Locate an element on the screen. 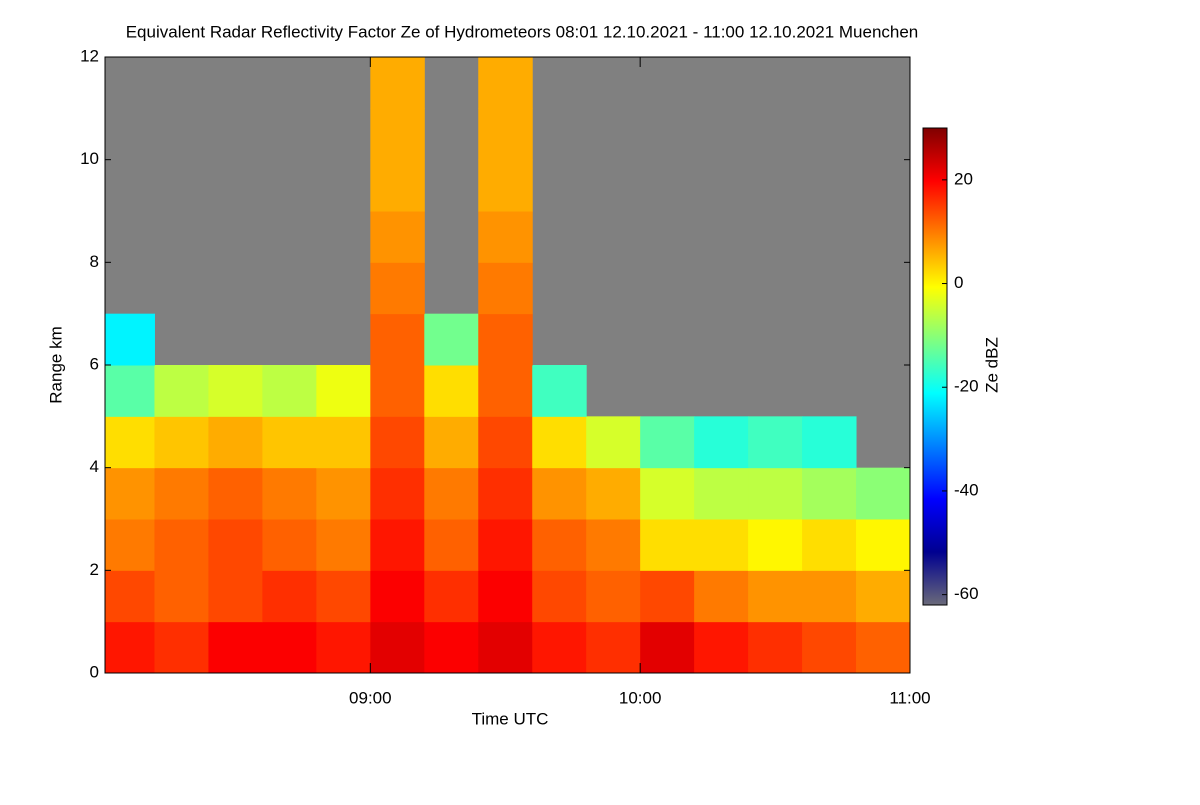 This screenshot has height=805, width=1200. y-axis-title: Range km is located at coordinates (55, 364).